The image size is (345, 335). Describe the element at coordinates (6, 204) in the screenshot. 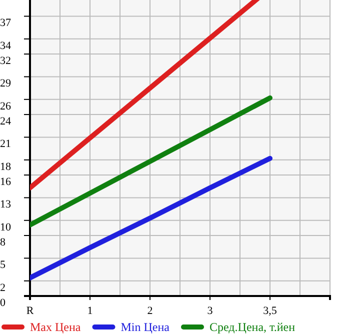

I see `y-tick-label: 13` at that location.